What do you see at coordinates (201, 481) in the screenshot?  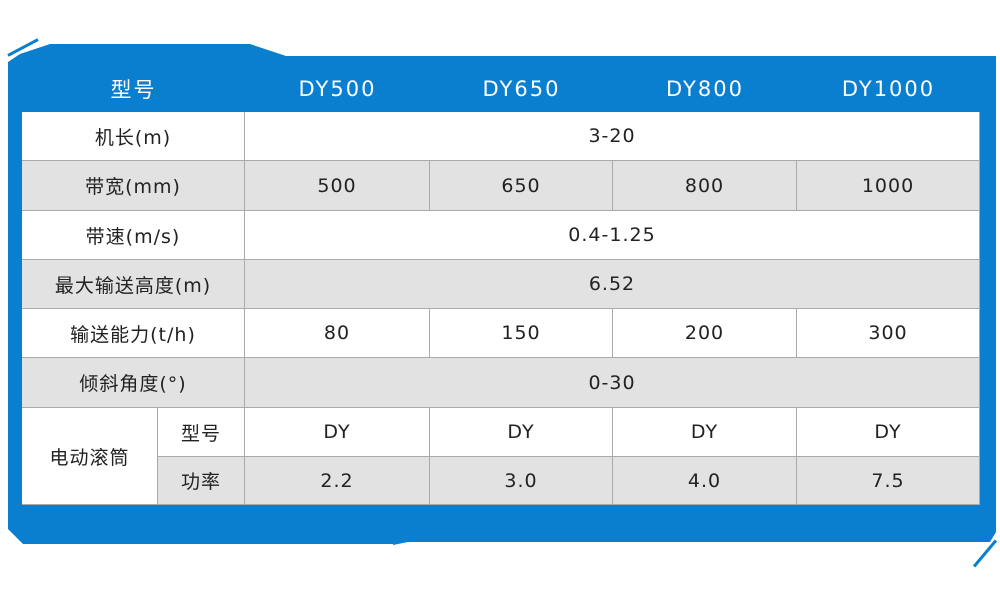 I see `motor-sub-label: 功率` at bounding box center [201, 481].